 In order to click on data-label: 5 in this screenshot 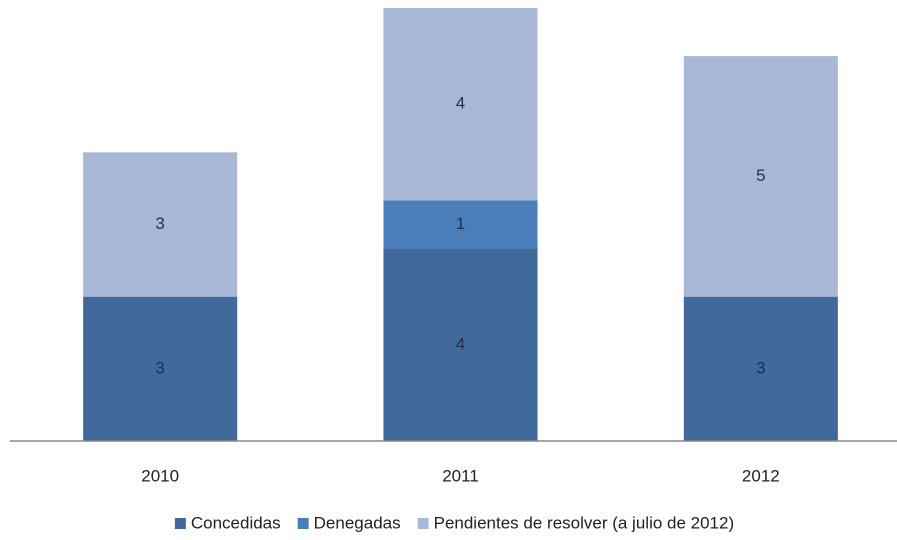, I will do `click(760, 175)`.